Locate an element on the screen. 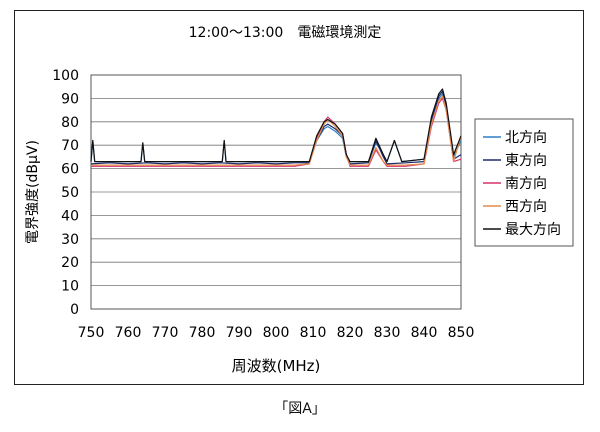 This screenshot has height=432, width=600. legend-label: 南方向 is located at coordinates (526, 184).